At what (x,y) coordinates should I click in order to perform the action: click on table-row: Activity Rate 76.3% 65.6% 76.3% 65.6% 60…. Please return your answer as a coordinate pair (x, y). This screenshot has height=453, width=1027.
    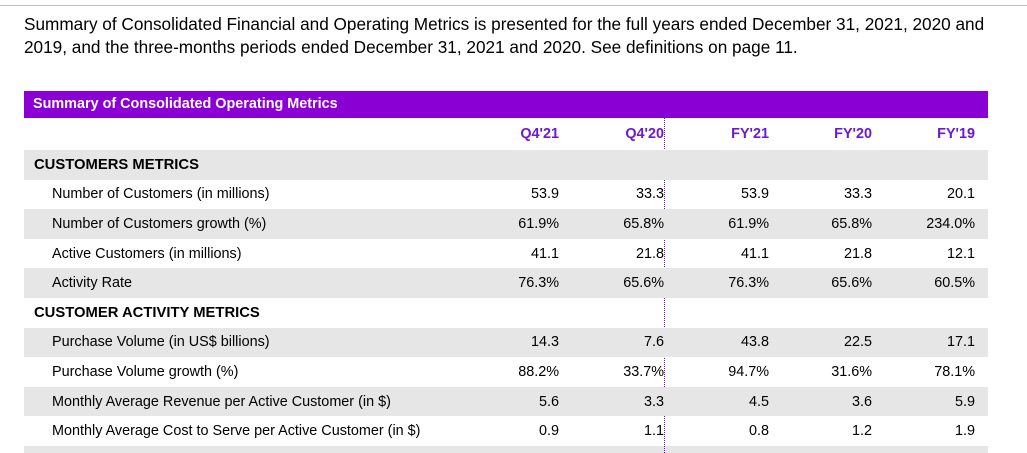
    Looking at the image, I should click on (506, 283).